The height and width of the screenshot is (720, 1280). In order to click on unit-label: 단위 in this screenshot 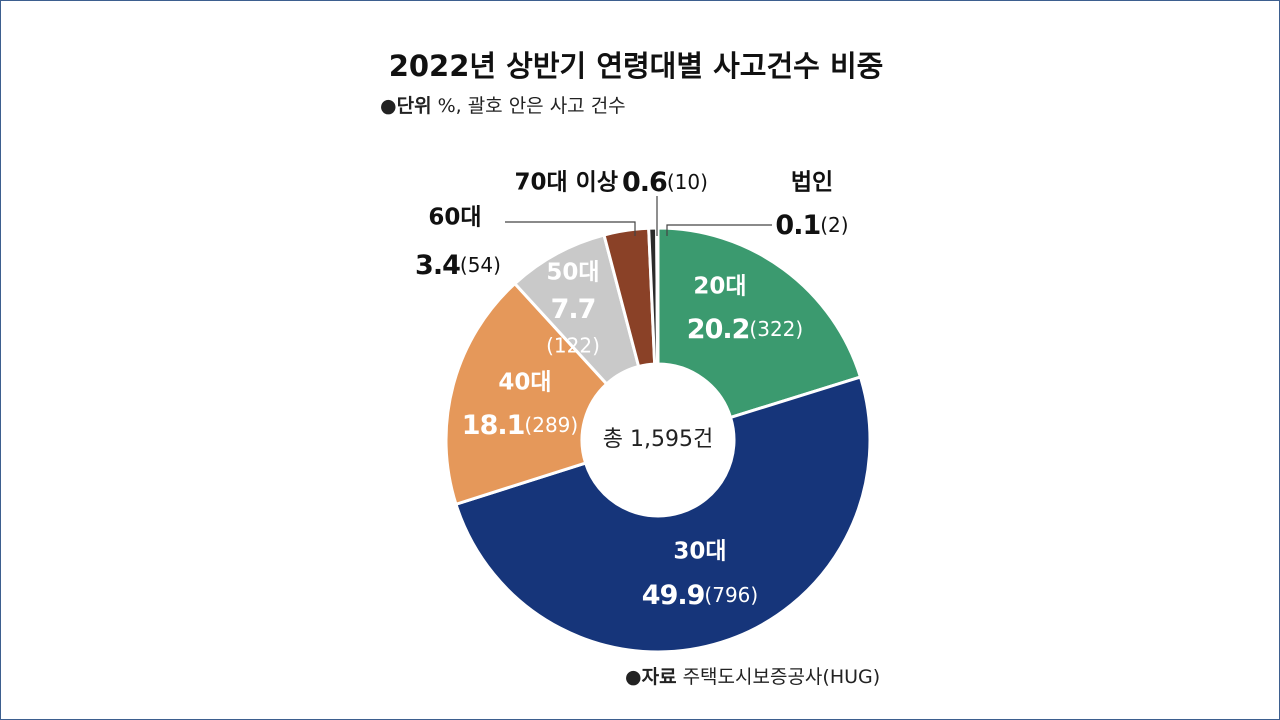, I will do `click(414, 106)`.